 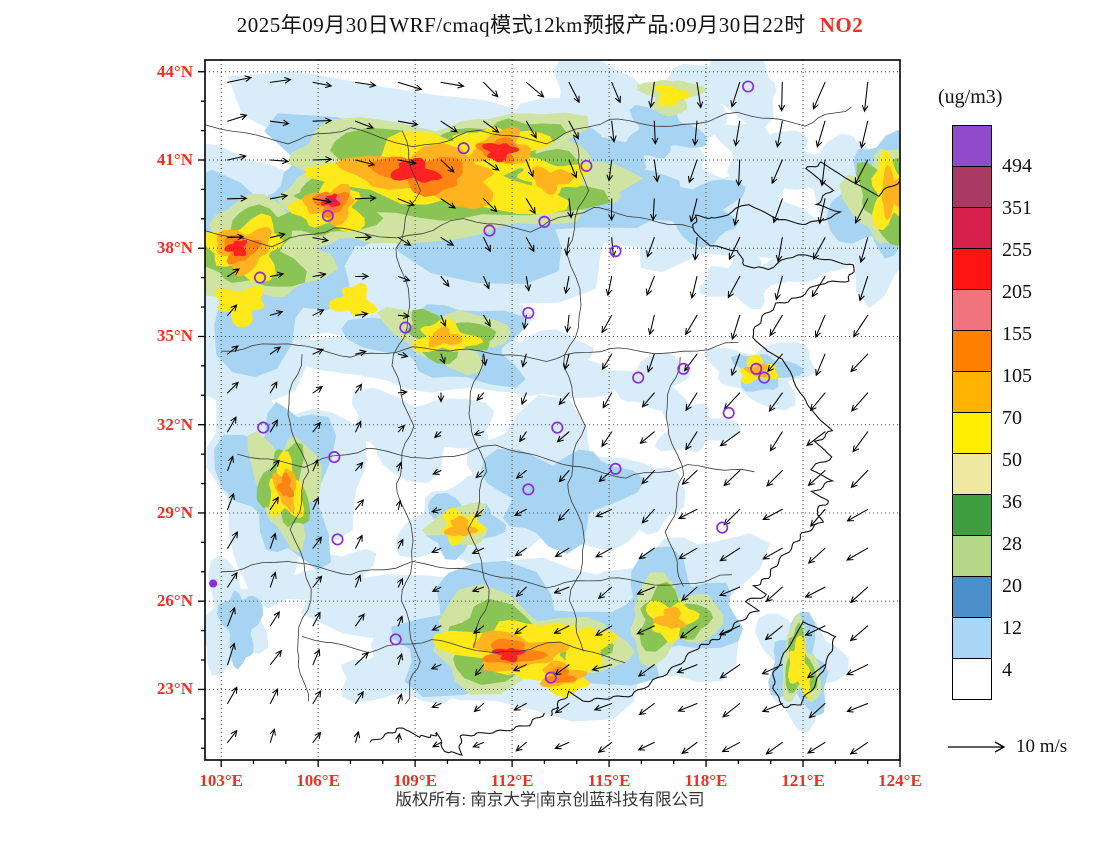 I want to click on lat-tick-label: 35°N, so click(x=174, y=336).